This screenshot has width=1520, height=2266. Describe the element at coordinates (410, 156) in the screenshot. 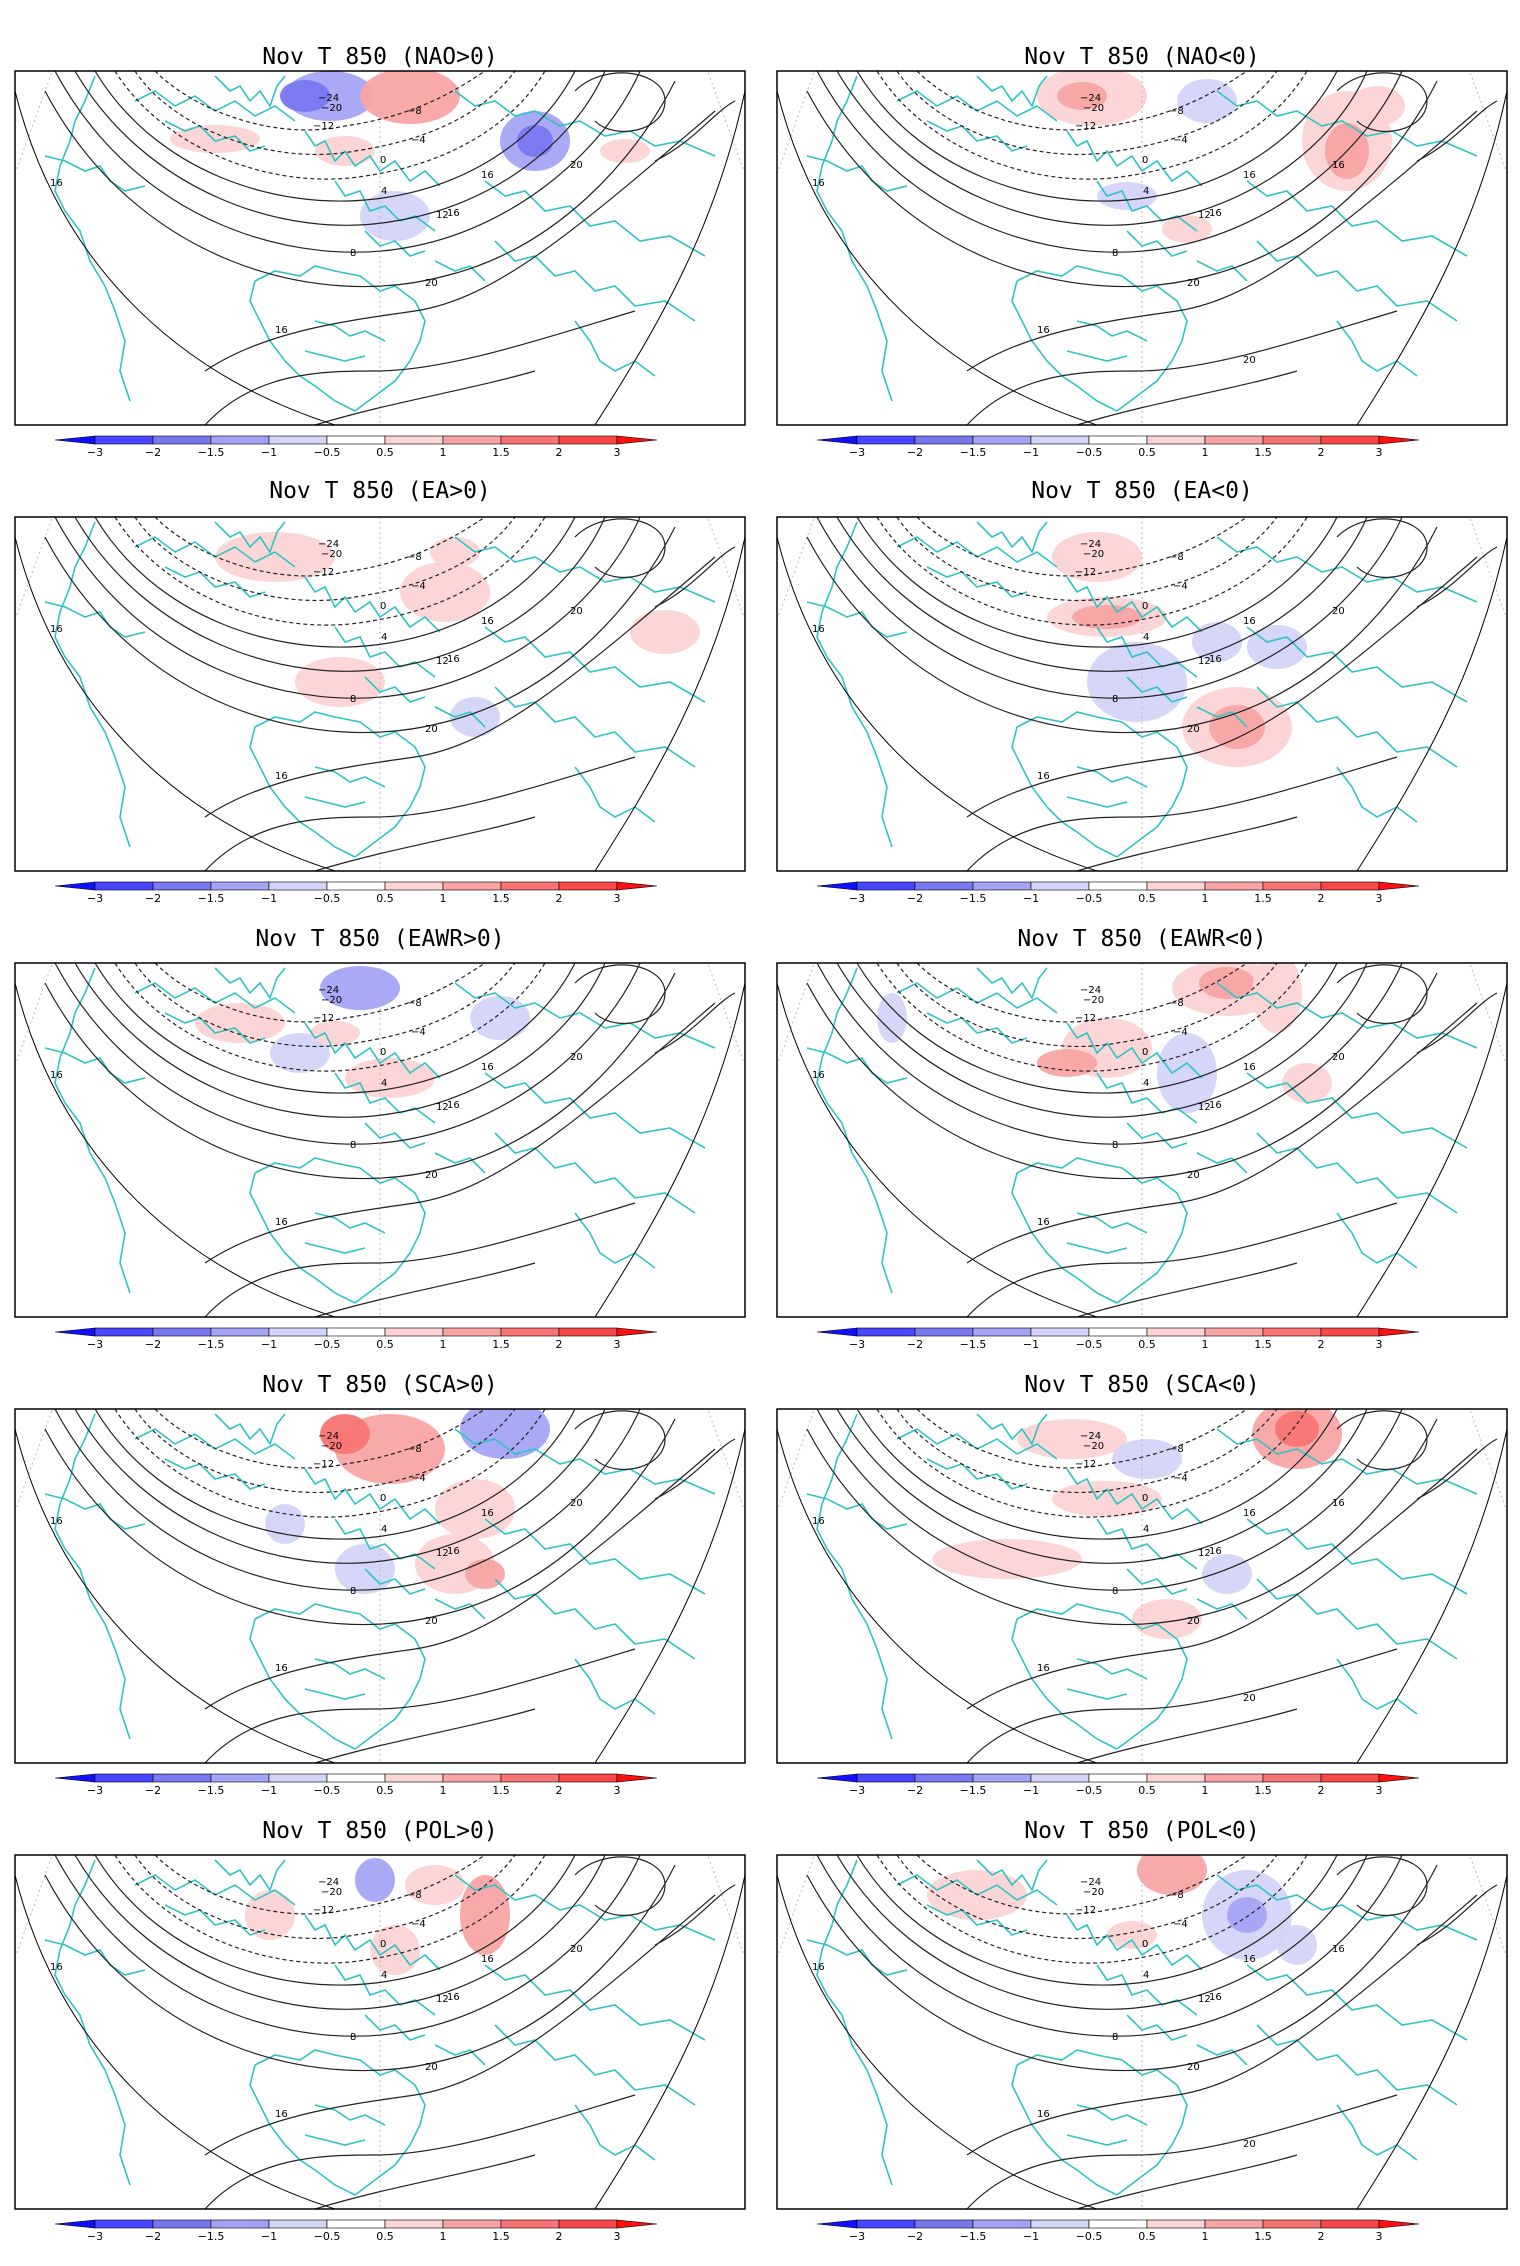

I see `anomaly-shading` at that location.